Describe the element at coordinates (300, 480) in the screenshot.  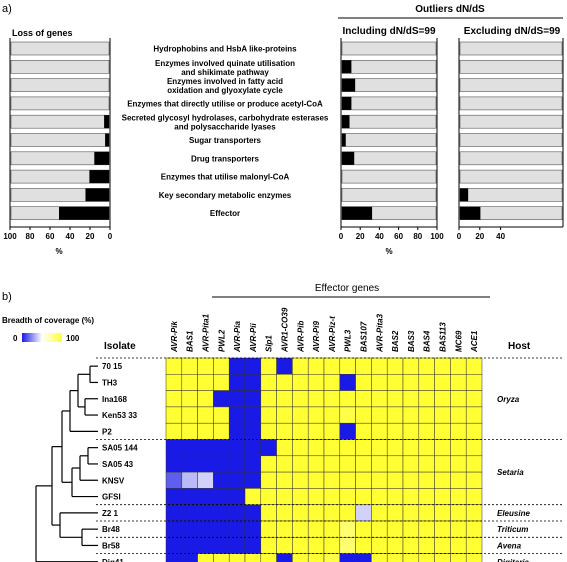
I see `heatmap-cell-r7-c8` at that location.